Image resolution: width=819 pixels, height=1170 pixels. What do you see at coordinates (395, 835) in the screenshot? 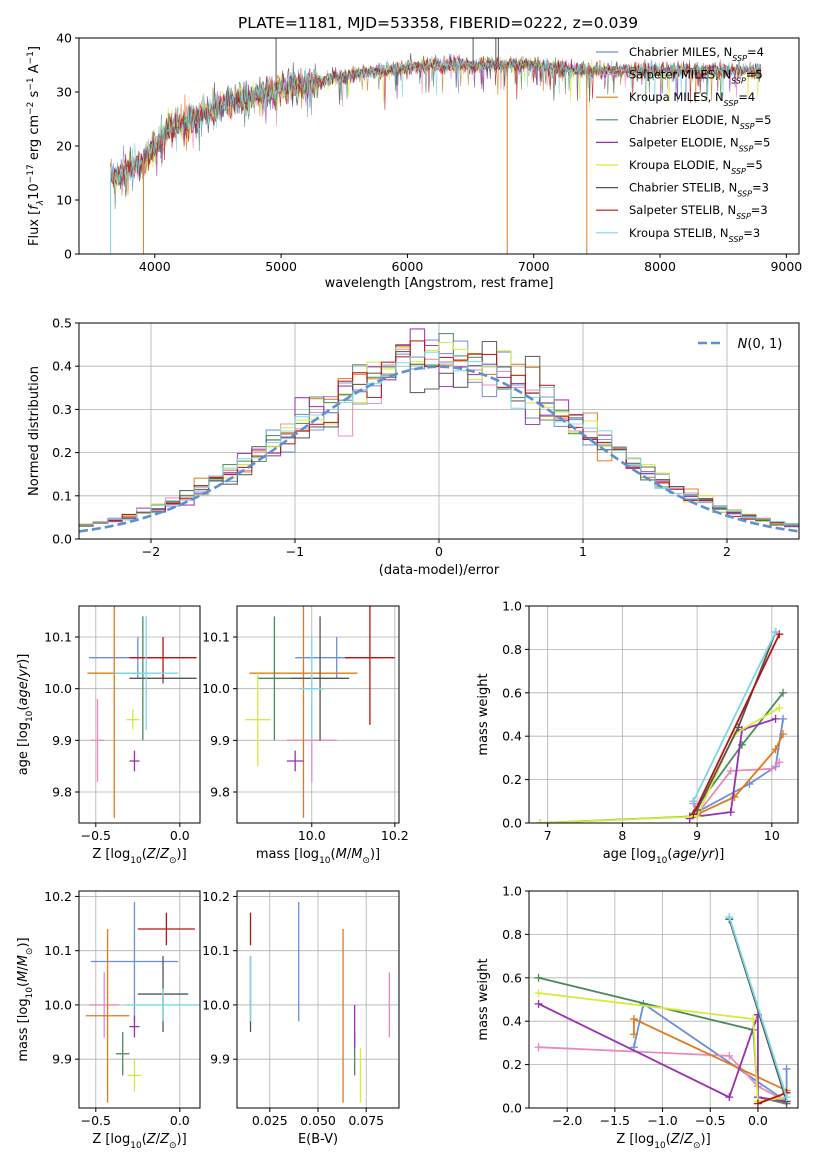
I see `x-tick-label: 10.2` at bounding box center [395, 835].